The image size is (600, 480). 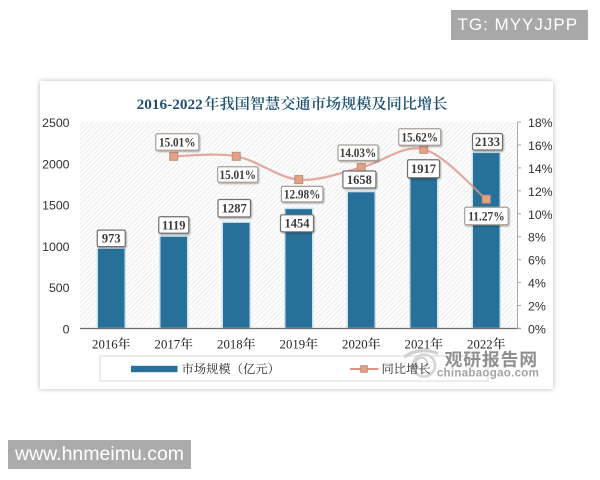 What do you see at coordinates (537, 284) in the screenshot?
I see `svg-text: 4%` at bounding box center [537, 284].